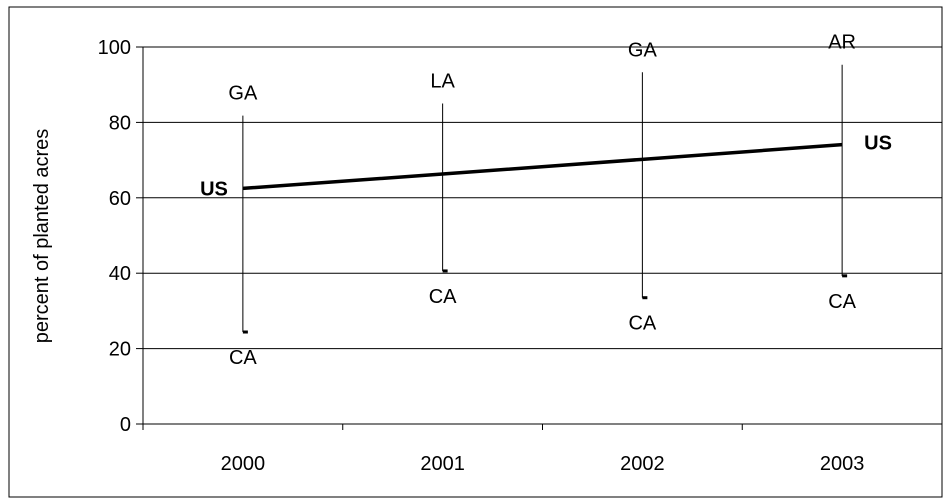  What do you see at coordinates (842, 464) in the screenshot?
I see `x-tick-label-2003: 2003` at bounding box center [842, 464].